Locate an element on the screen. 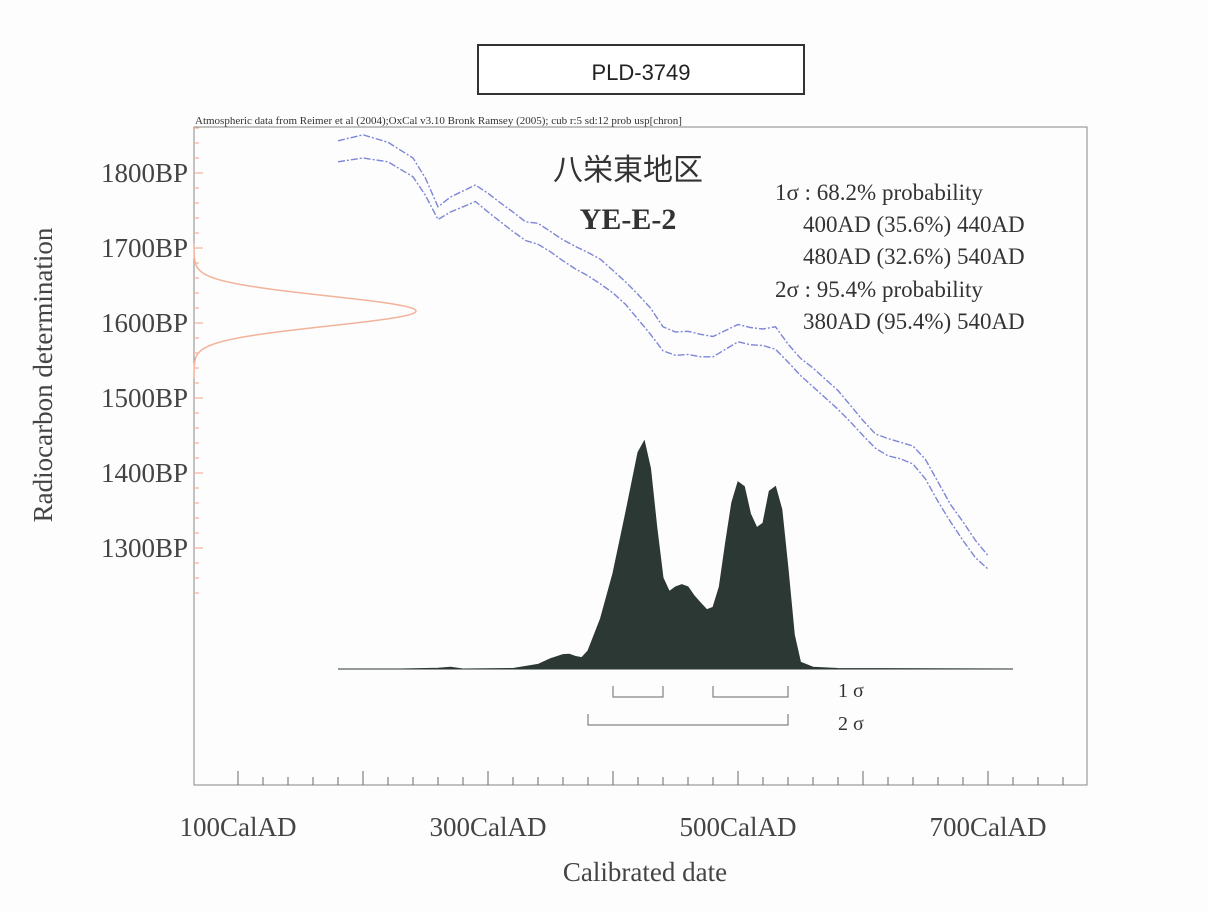  sample-id-box is located at coordinates (641, 69).